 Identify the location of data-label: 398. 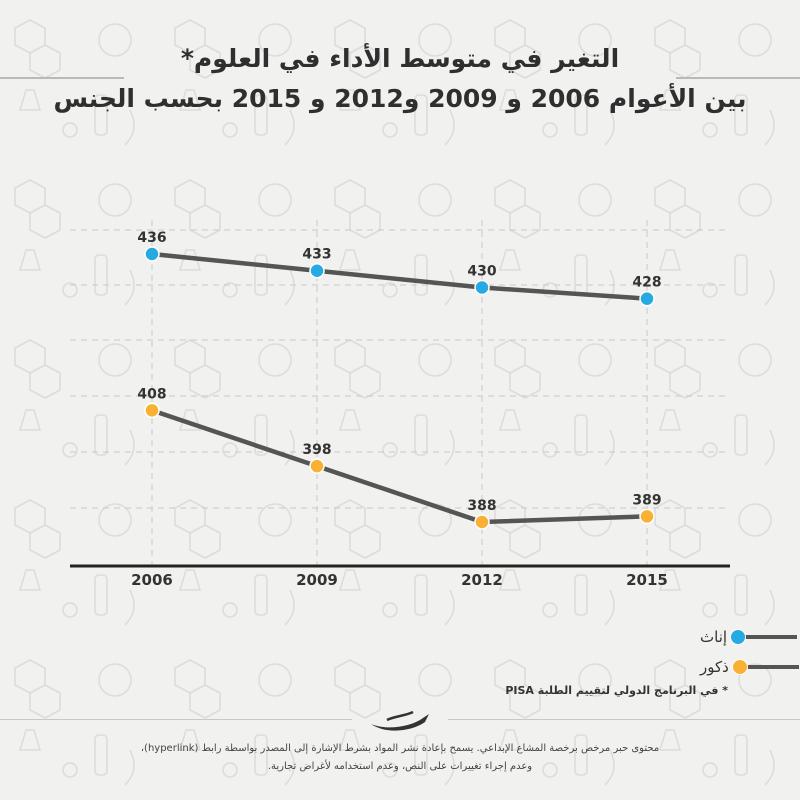
(316, 450).